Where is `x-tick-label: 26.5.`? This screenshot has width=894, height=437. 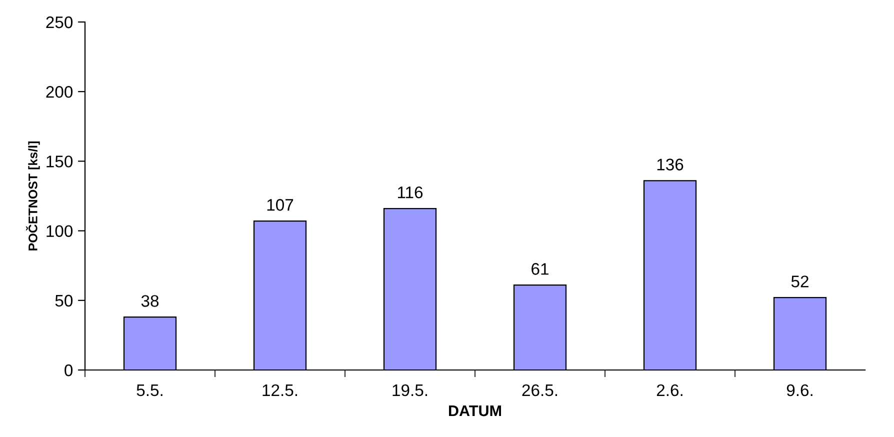
x-tick-label: 26.5. is located at coordinates (540, 390).